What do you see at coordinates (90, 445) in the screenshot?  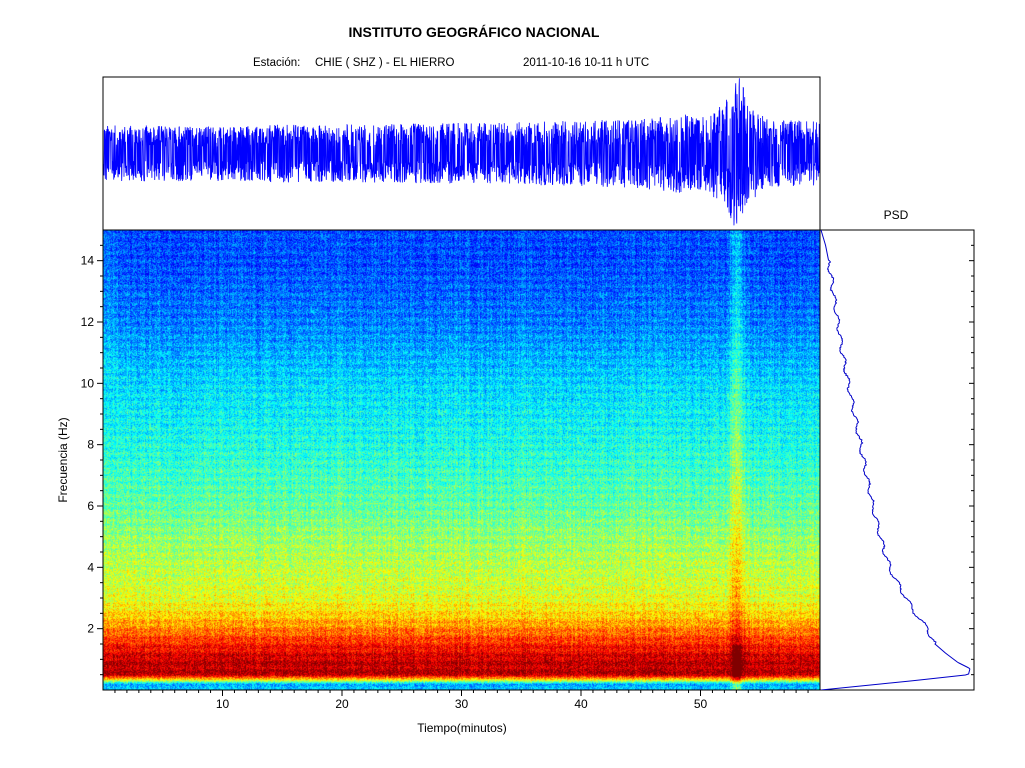 I see `y-tick-label: 8` at bounding box center [90, 445].